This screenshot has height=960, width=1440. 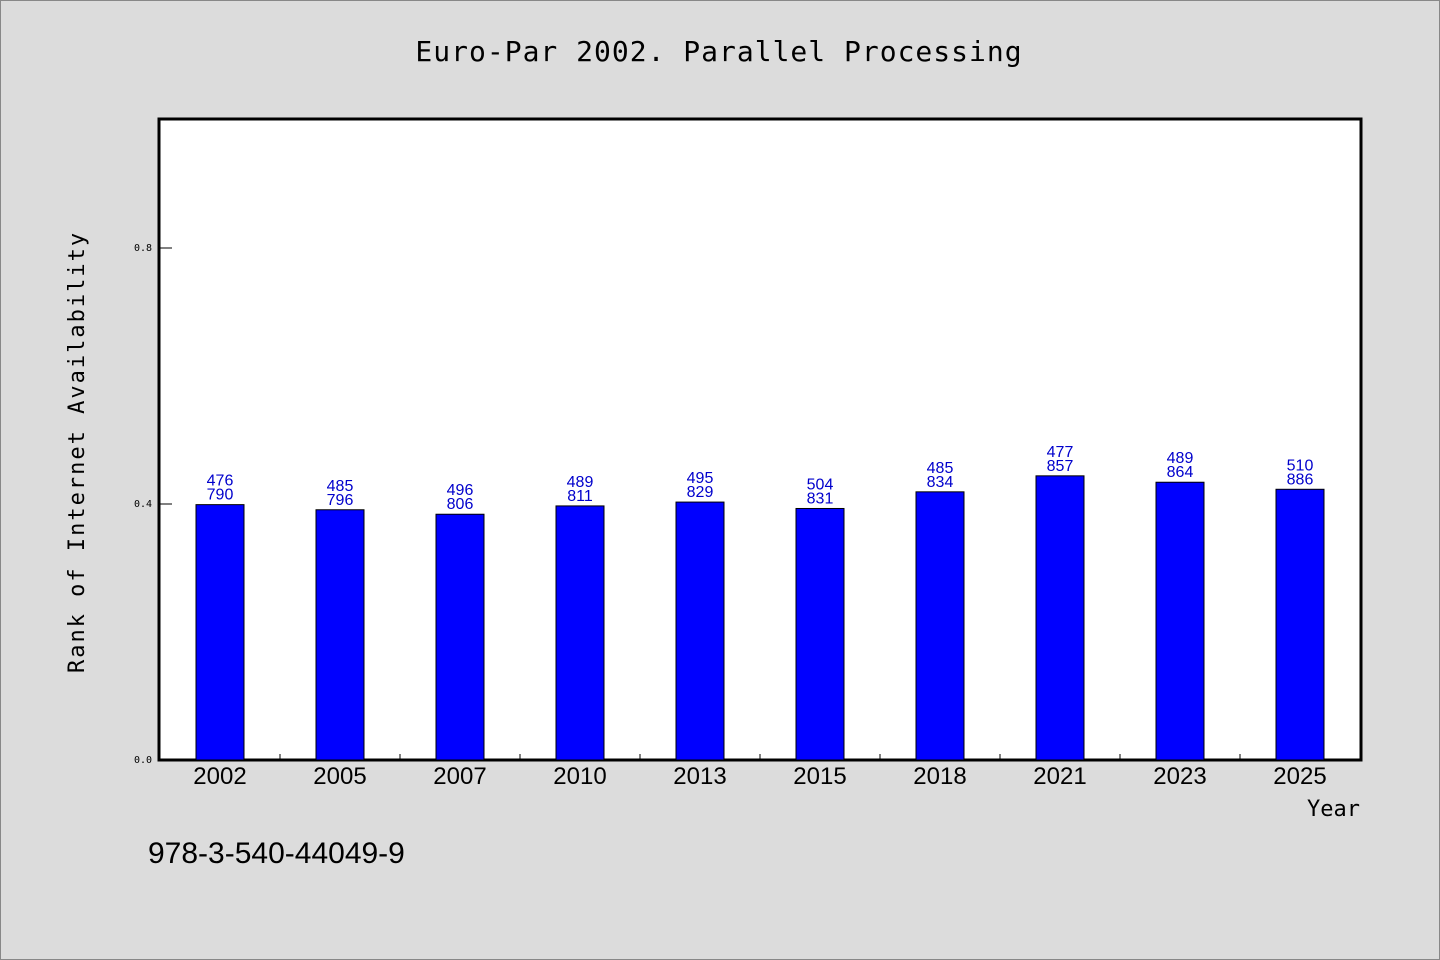 I want to click on y-axis-label: Rank of Internet Availability, so click(x=77, y=452).